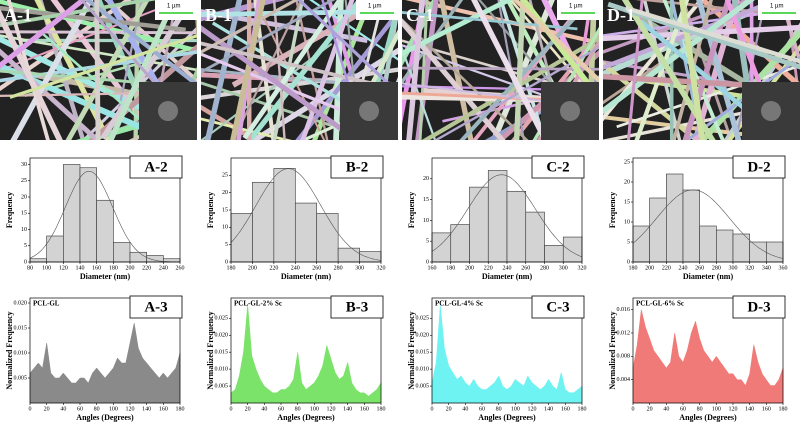 The width and height of the screenshot is (800, 431). Describe the element at coordinates (130, 268) in the screenshot. I see `x-tick-label: 200` at that location.